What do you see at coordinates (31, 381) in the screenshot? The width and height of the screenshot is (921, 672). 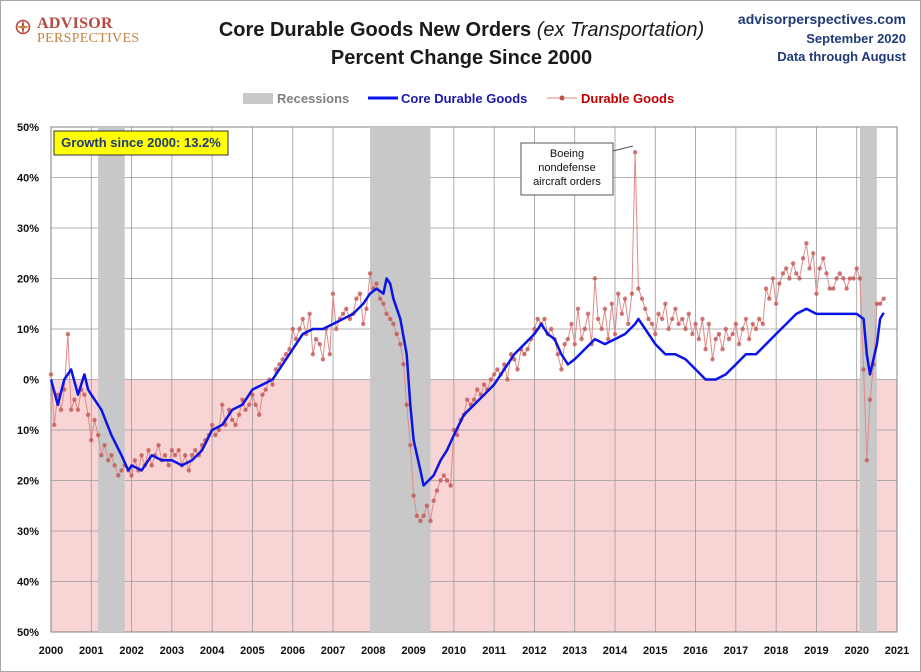 I see `y-tick-label: 0%` at bounding box center [31, 381].